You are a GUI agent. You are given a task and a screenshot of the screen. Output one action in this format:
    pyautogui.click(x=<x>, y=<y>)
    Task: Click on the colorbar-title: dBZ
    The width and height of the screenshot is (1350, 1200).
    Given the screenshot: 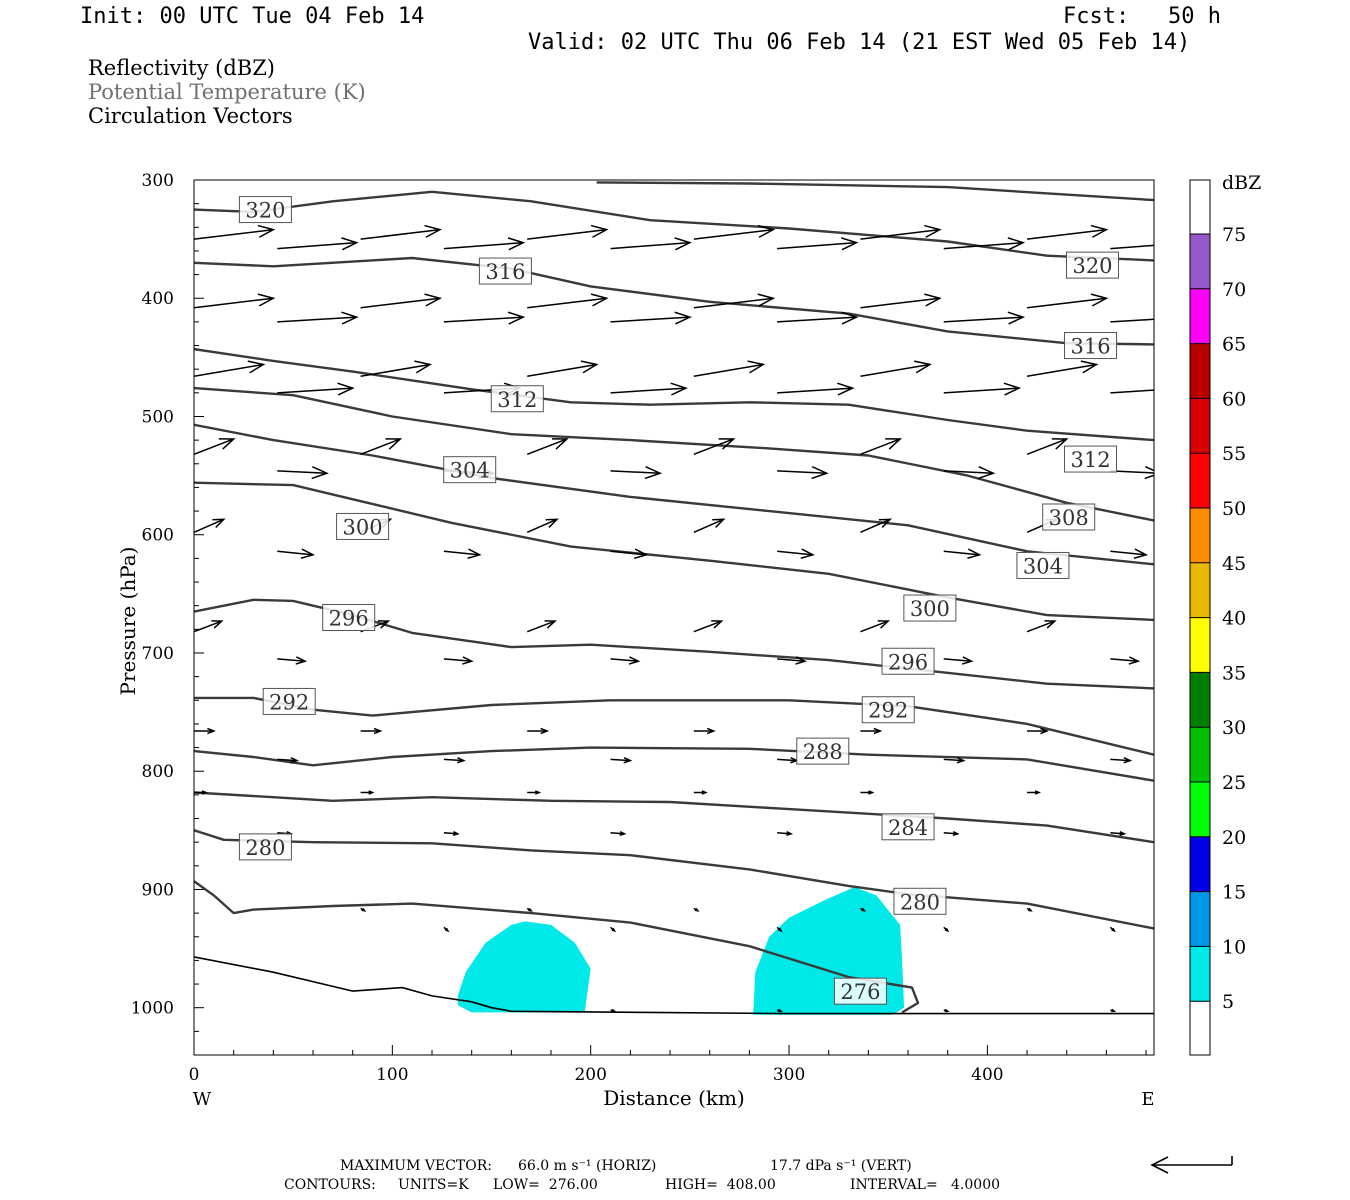 What is the action you would take?
    pyautogui.click(x=1241, y=183)
    